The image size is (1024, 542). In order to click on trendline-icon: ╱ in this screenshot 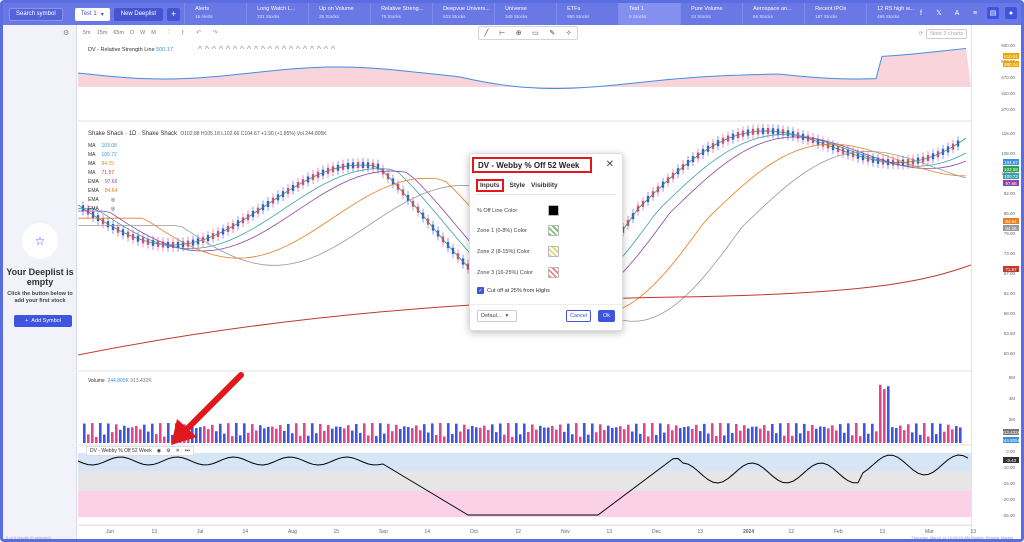, I will do `click(486, 33)`.